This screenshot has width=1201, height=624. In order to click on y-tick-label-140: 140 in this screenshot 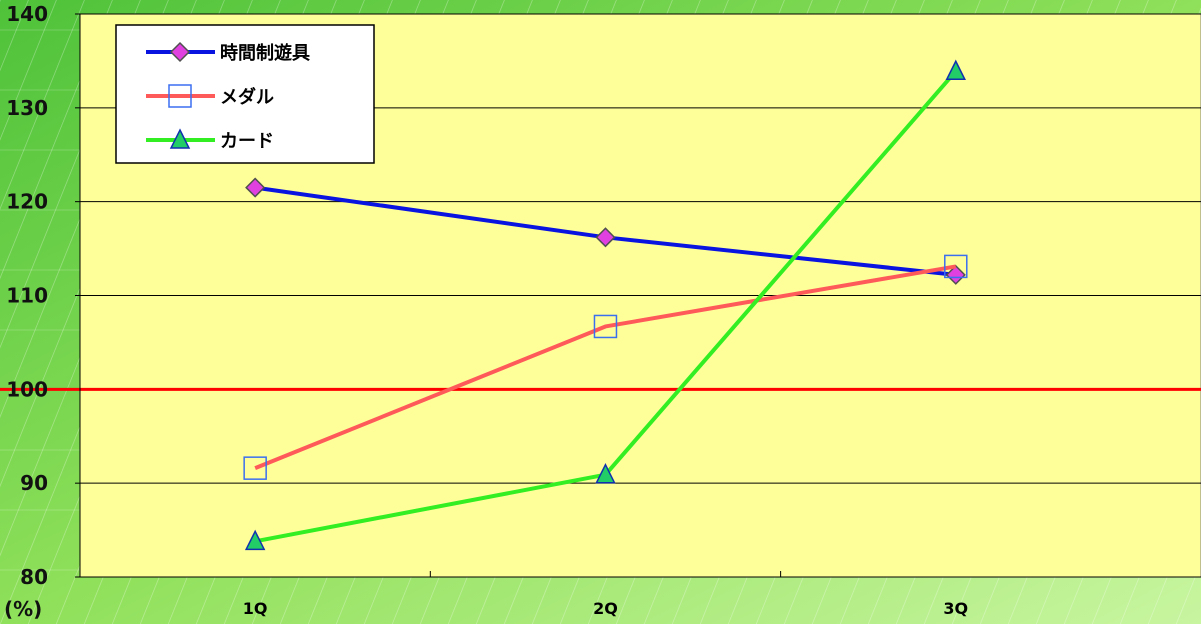, I will do `click(27, 14)`.